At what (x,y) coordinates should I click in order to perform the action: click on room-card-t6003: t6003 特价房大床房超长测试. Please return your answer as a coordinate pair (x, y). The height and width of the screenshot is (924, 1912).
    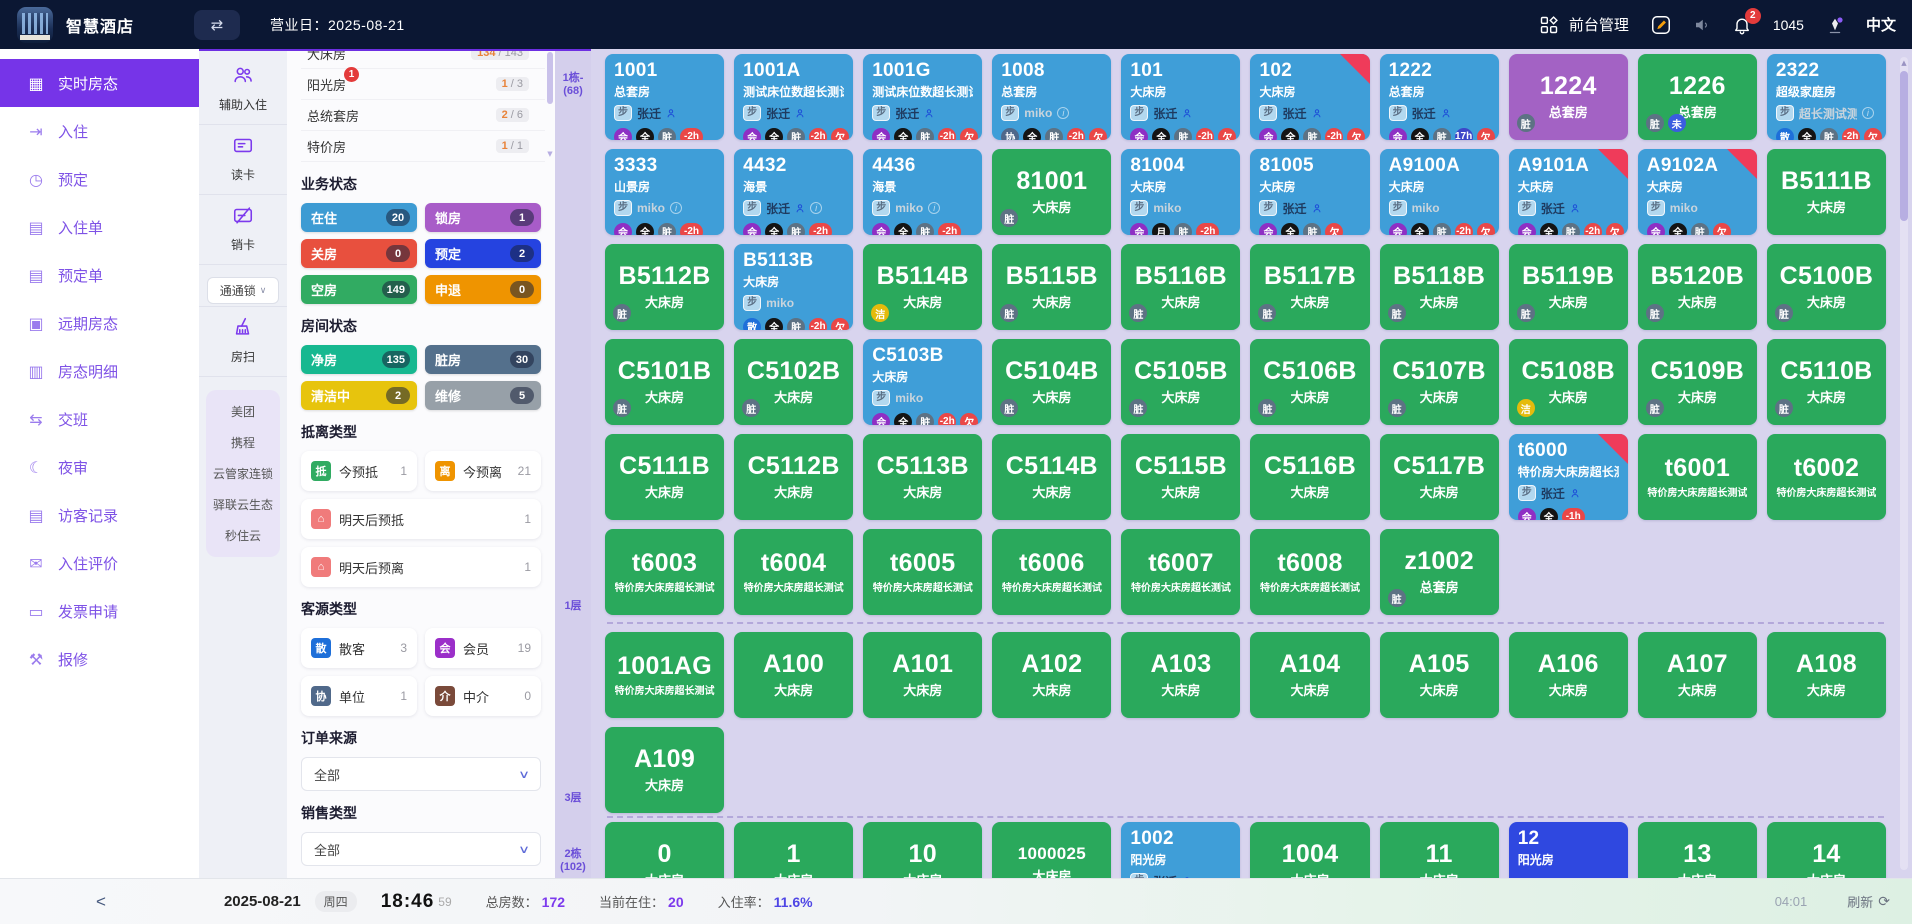
    Looking at the image, I should click on (665, 572).